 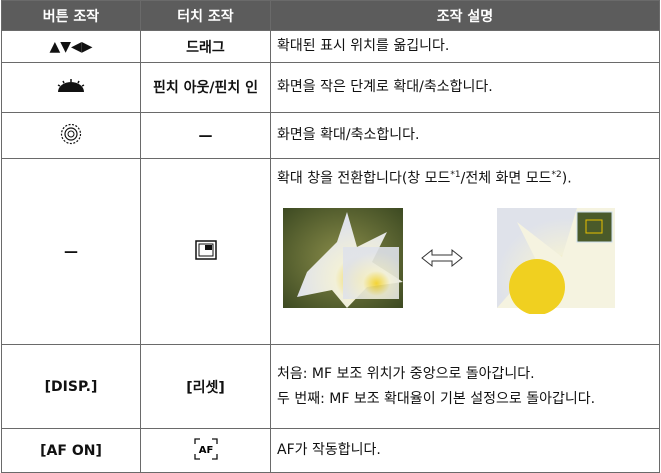 I want to click on footnote: *2, so click(x=556, y=175).